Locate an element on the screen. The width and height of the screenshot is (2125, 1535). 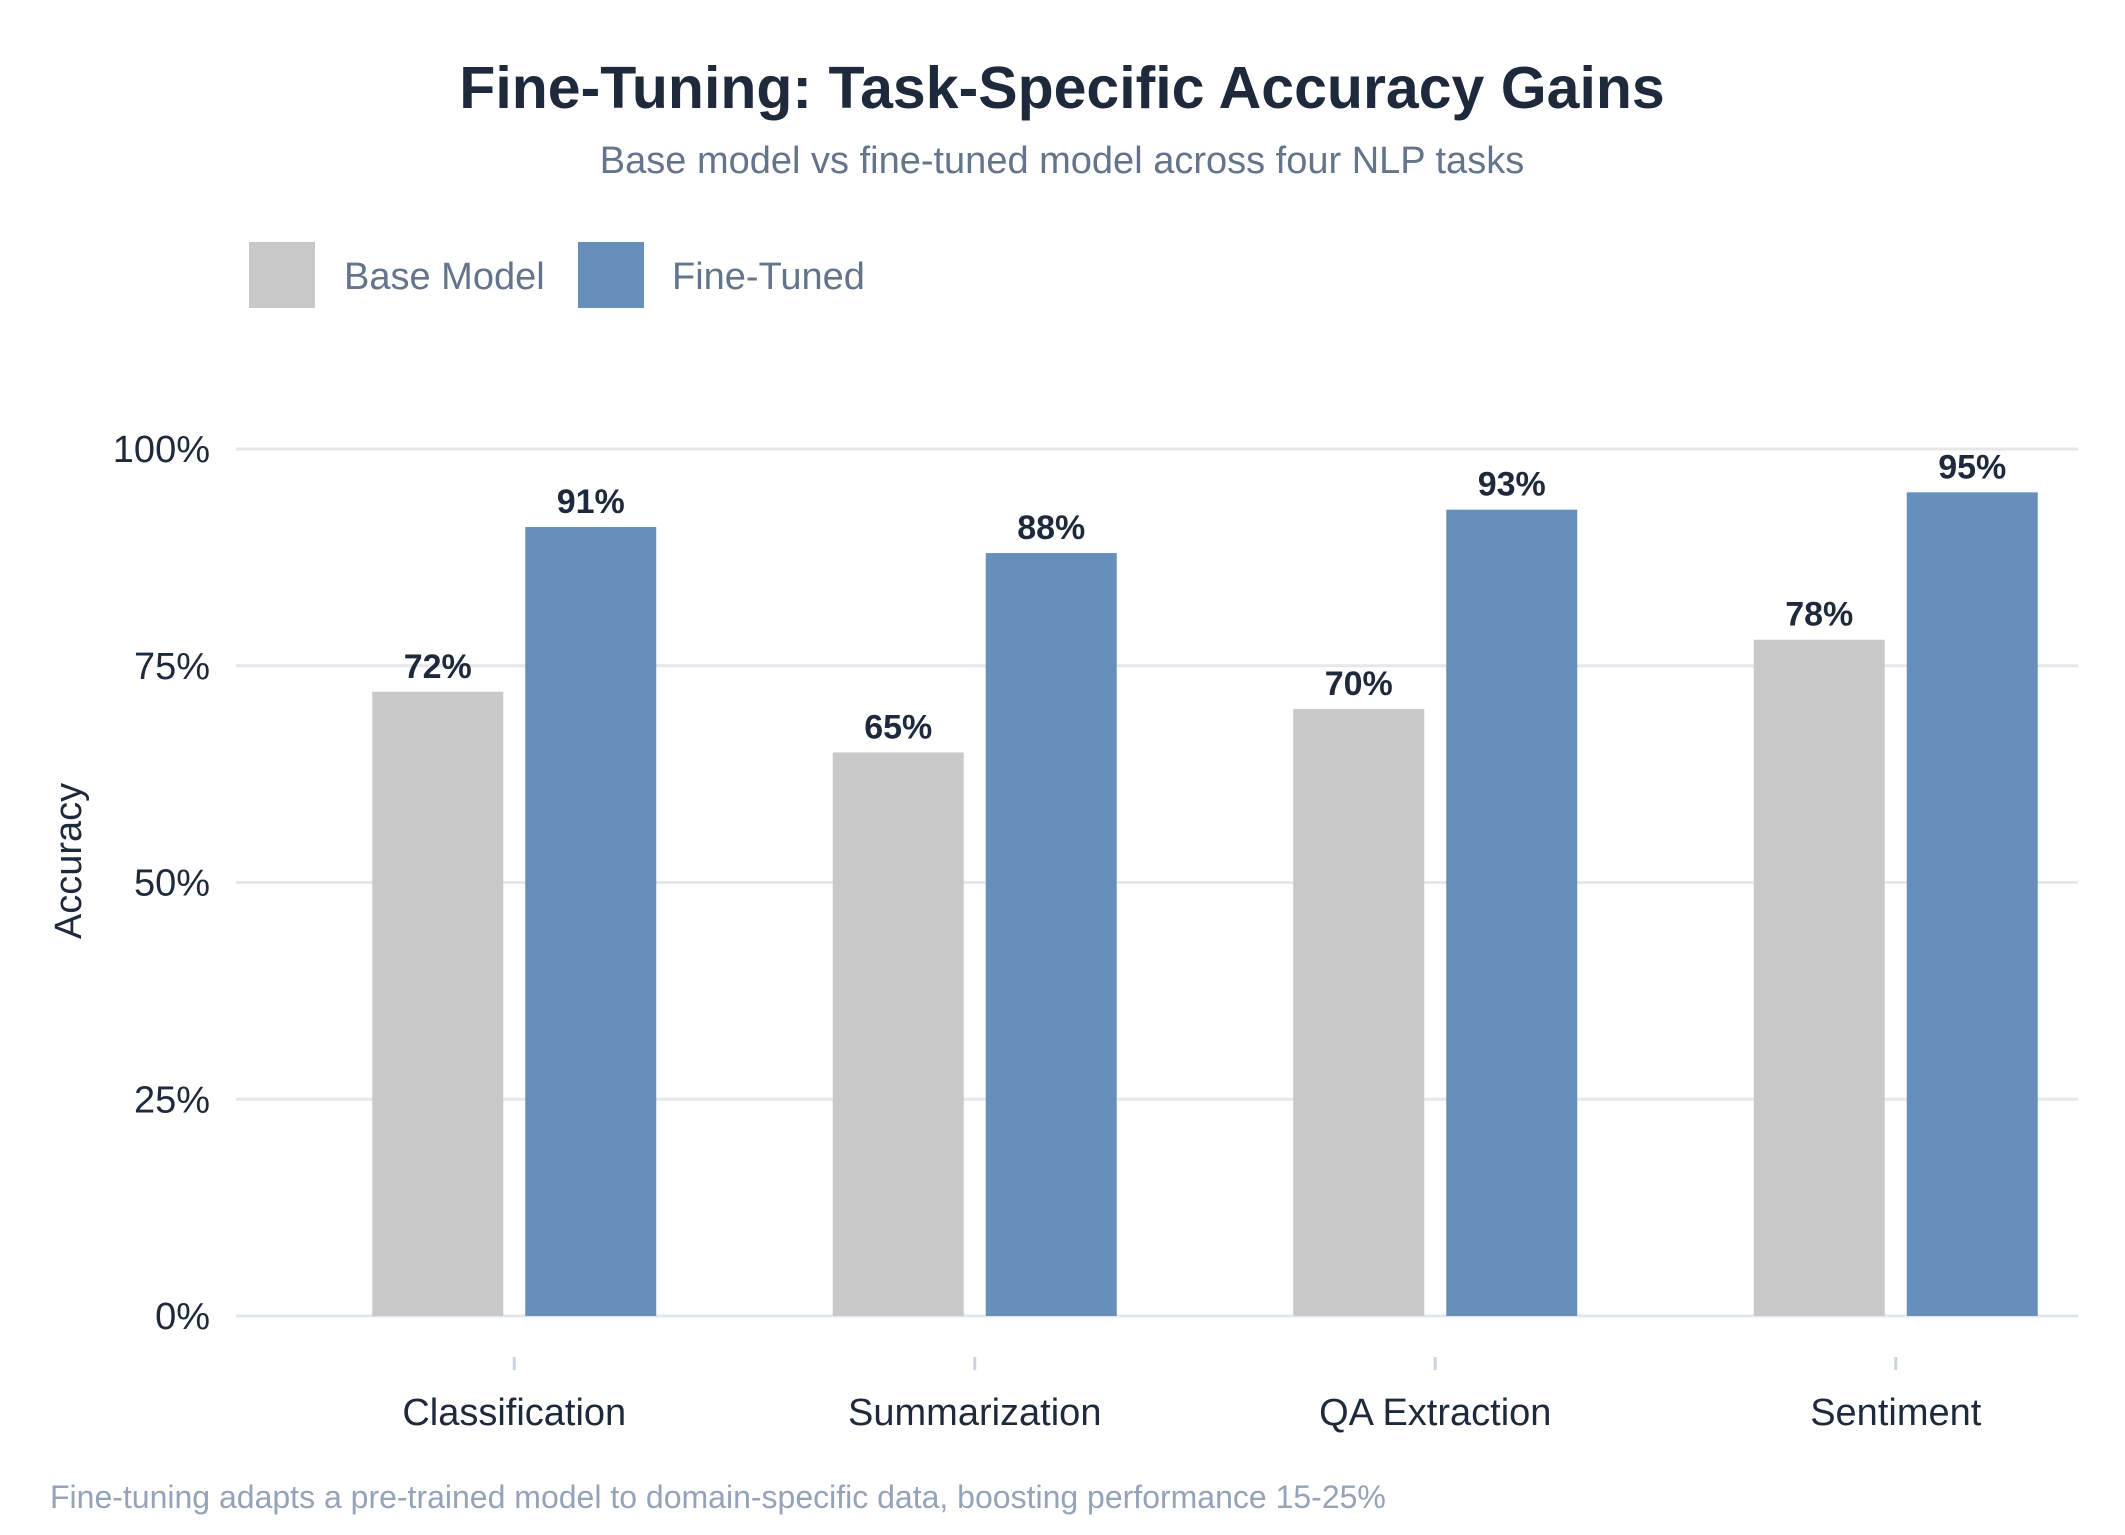
y-axis-title: Accuracy is located at coordinates (69, 861).